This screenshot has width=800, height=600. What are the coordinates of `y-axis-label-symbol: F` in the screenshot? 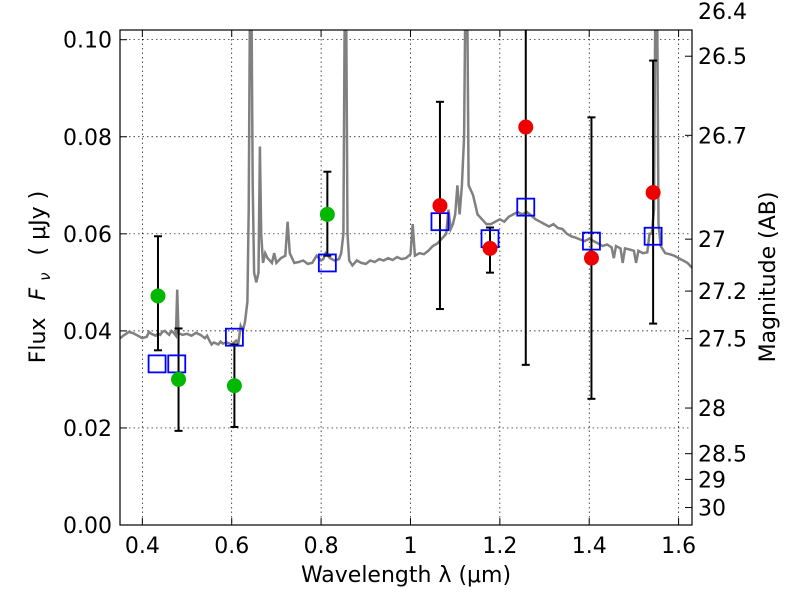 It's located at (38, 293).